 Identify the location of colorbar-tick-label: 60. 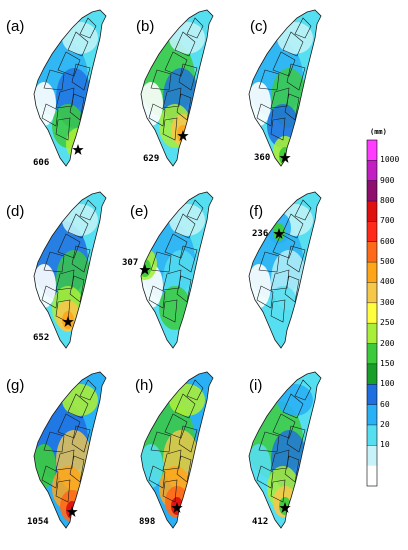
(385, 404).